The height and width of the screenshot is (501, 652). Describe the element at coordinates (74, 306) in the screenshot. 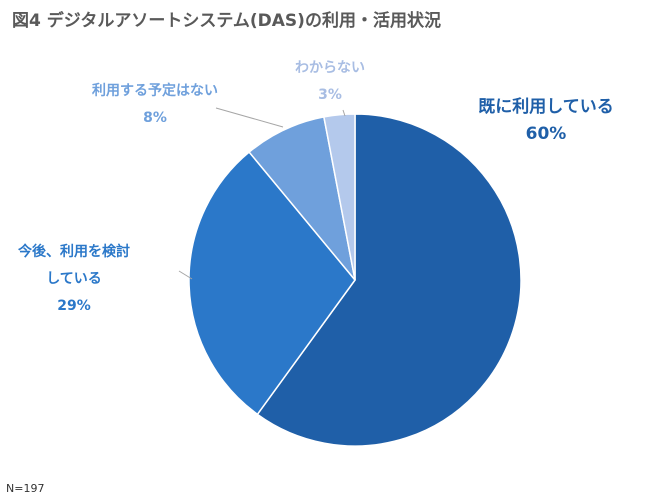

I see `data-label-value-2: 29%` at that location.